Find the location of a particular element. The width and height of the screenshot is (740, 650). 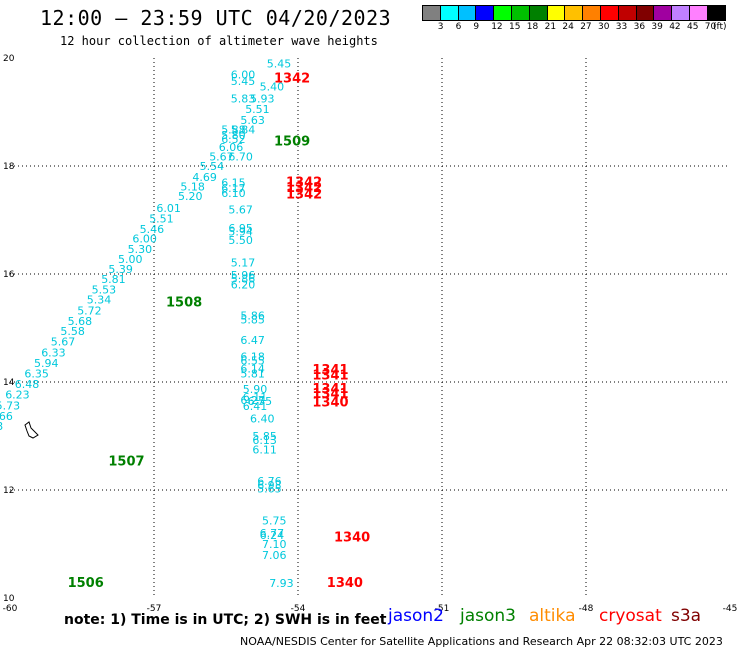

wave-height-label: 5.53 is located at coordinates (104, 289).